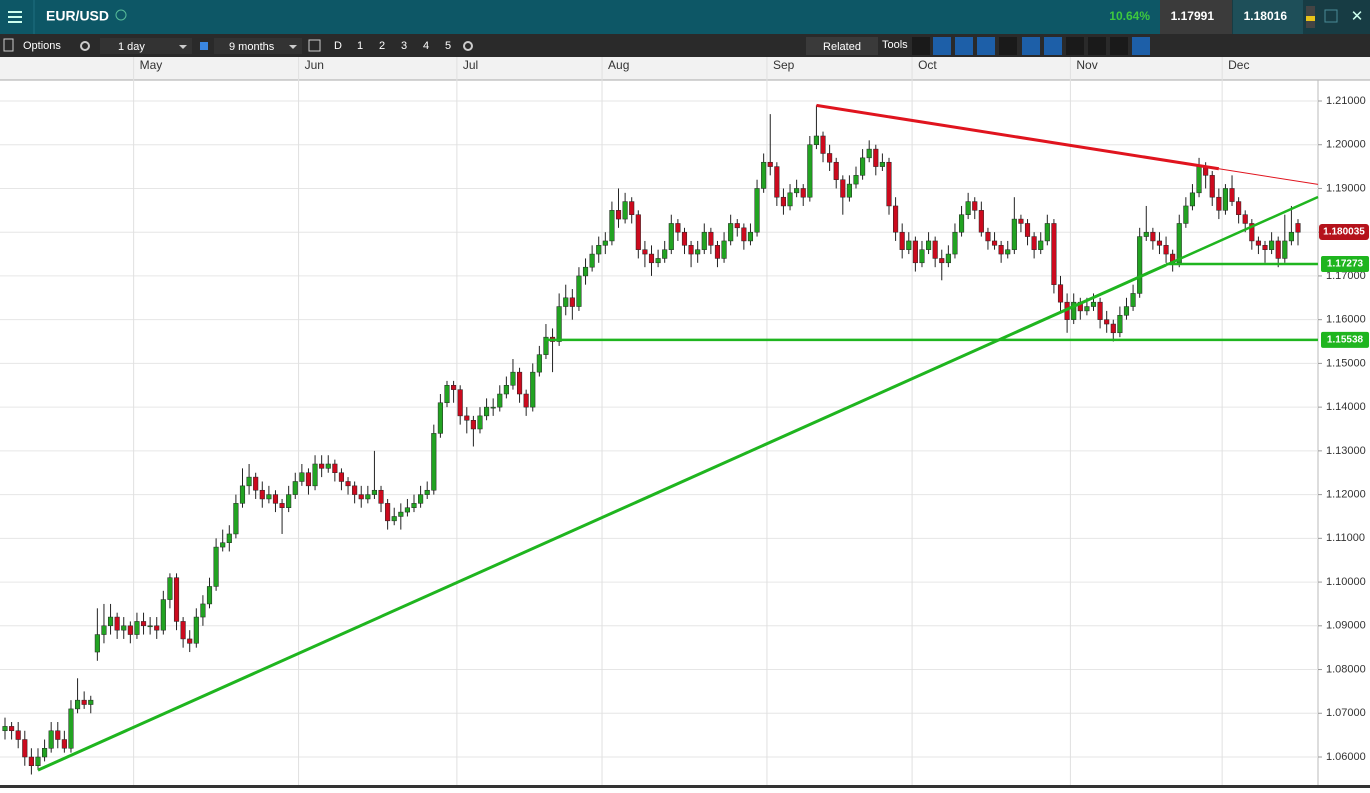  Describe the element at coordinates (685, 68) in the screenshot. I see `time-axis` at that location.